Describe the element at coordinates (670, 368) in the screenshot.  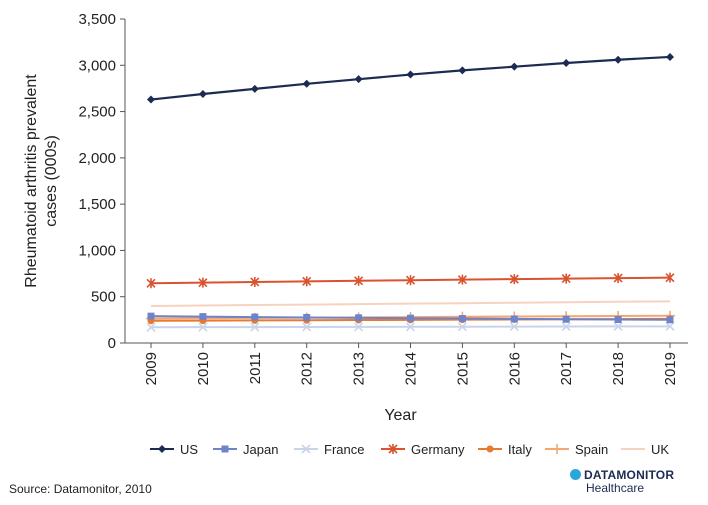
I see `x-tick-label: 2019` at that location.